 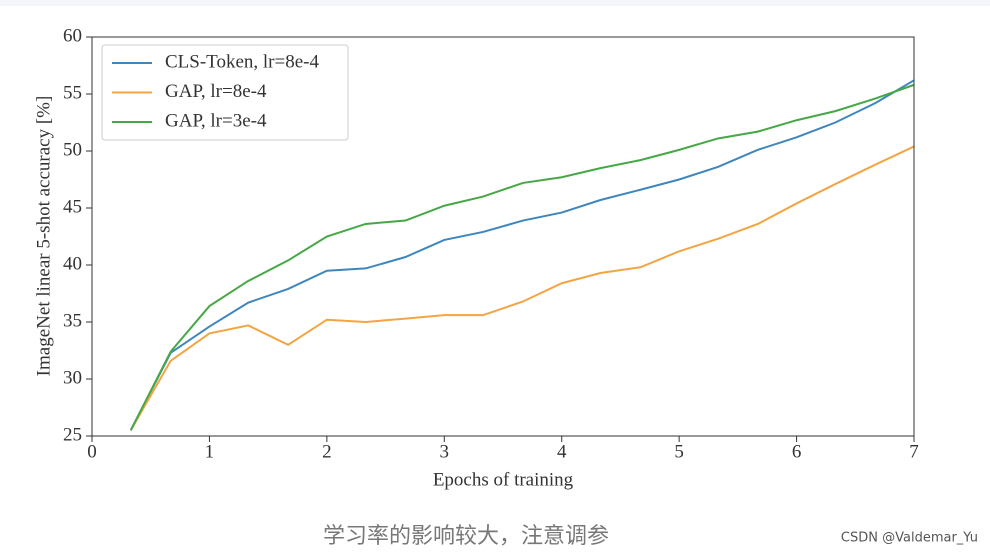 What do you see at coordinates (562, 451) in the screenshot?
I see `x-tick-label: 4` at bounding box center [562, 451].